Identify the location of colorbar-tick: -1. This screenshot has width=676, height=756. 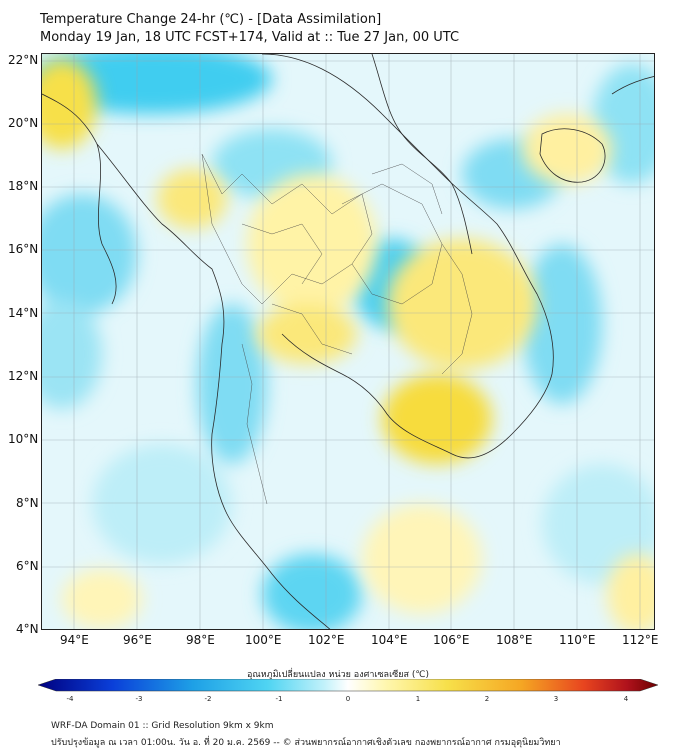
(279, 699).